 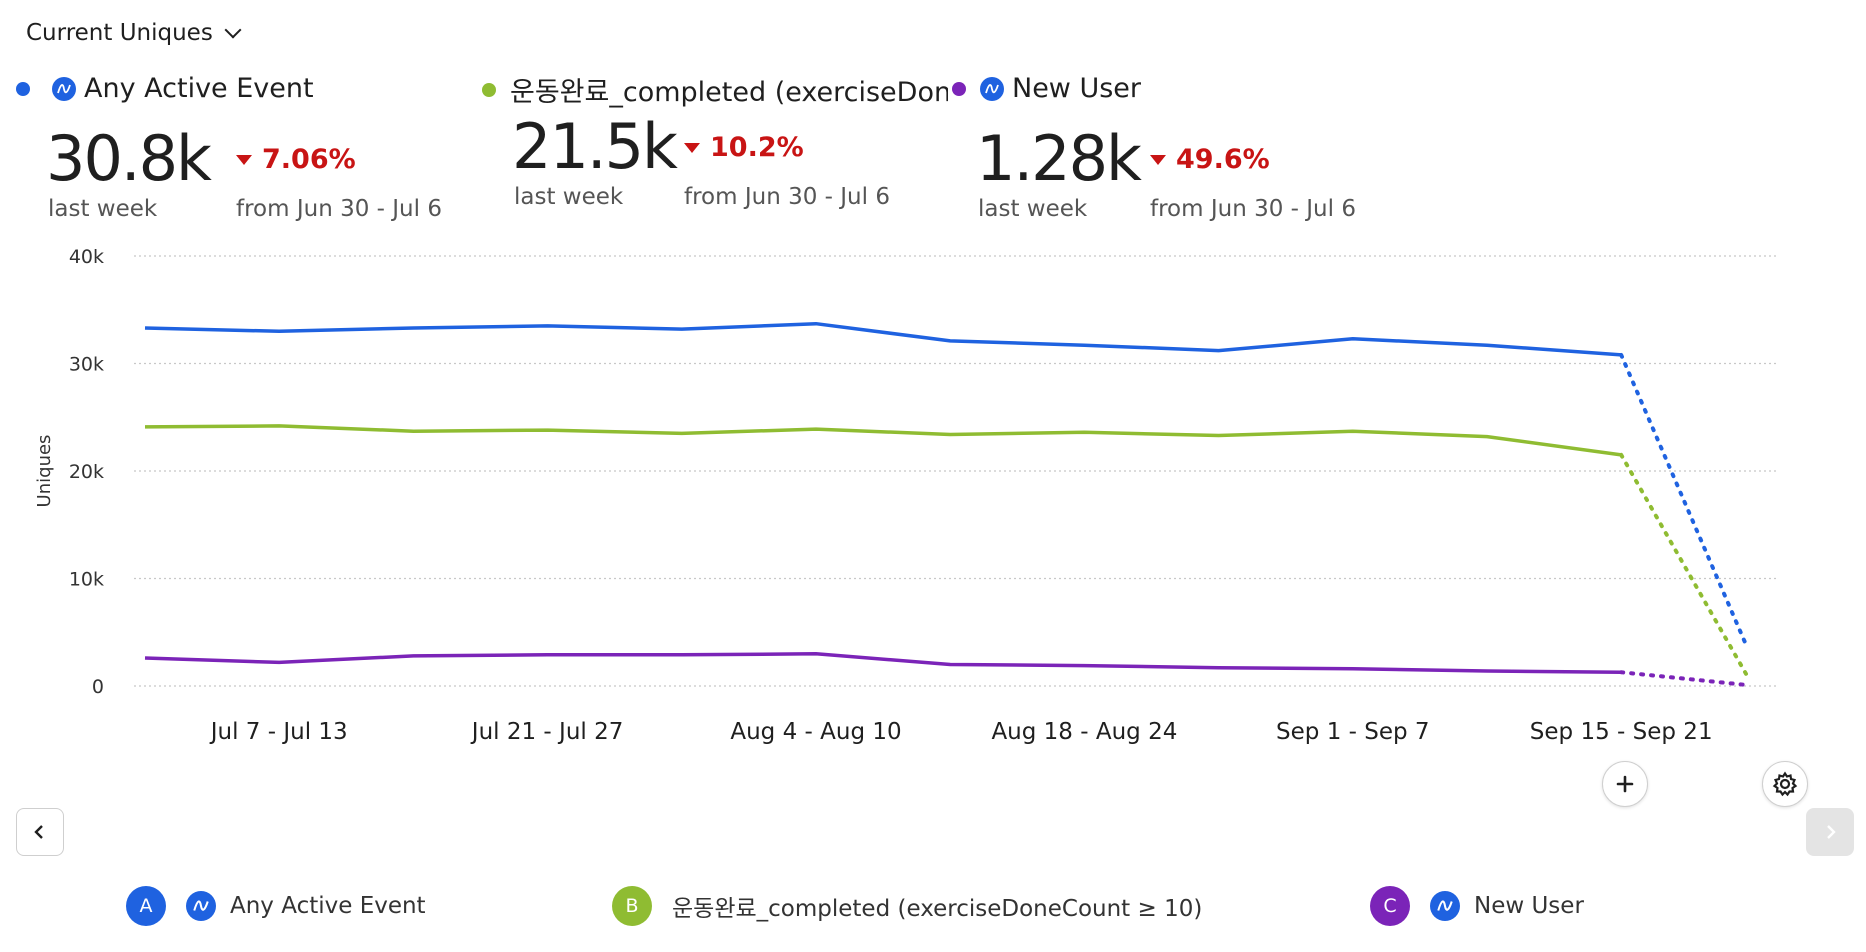 What do you see at coordinates (1253, 209) in the screenshot?
I see `event-compare-c: from Jun 30 - Jul 6` at bounding box center [1253, 209].